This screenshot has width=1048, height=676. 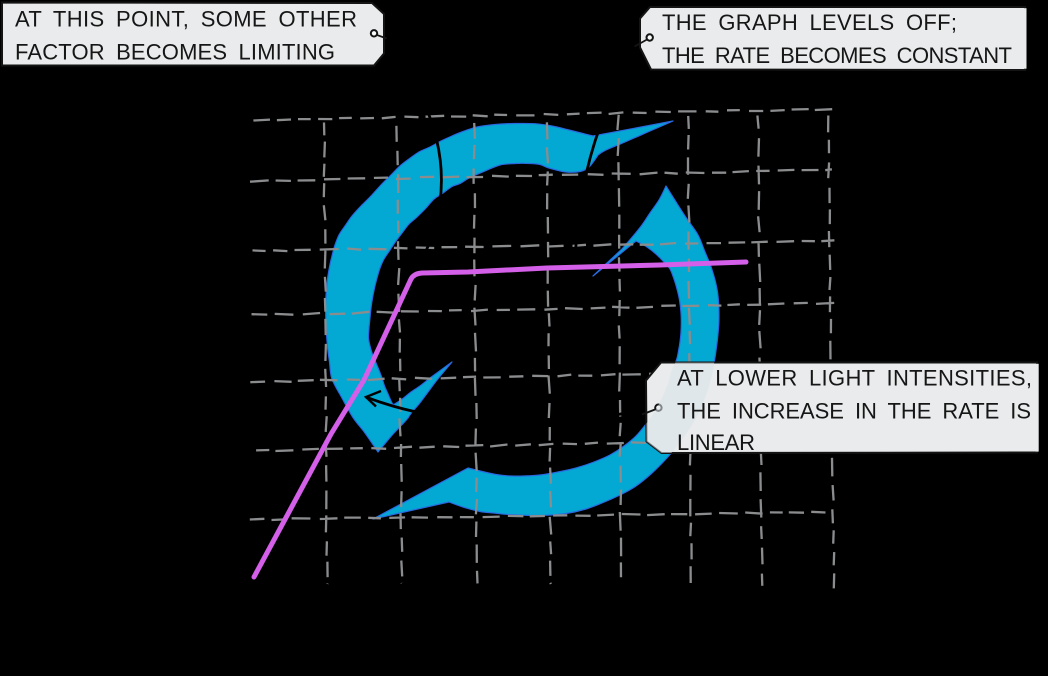 What do you see at coordinates (186, 19) in the screenshot?
I see `svg-text: AT THIS POINT, SOME OTHER` at bounding box center [186, 19].